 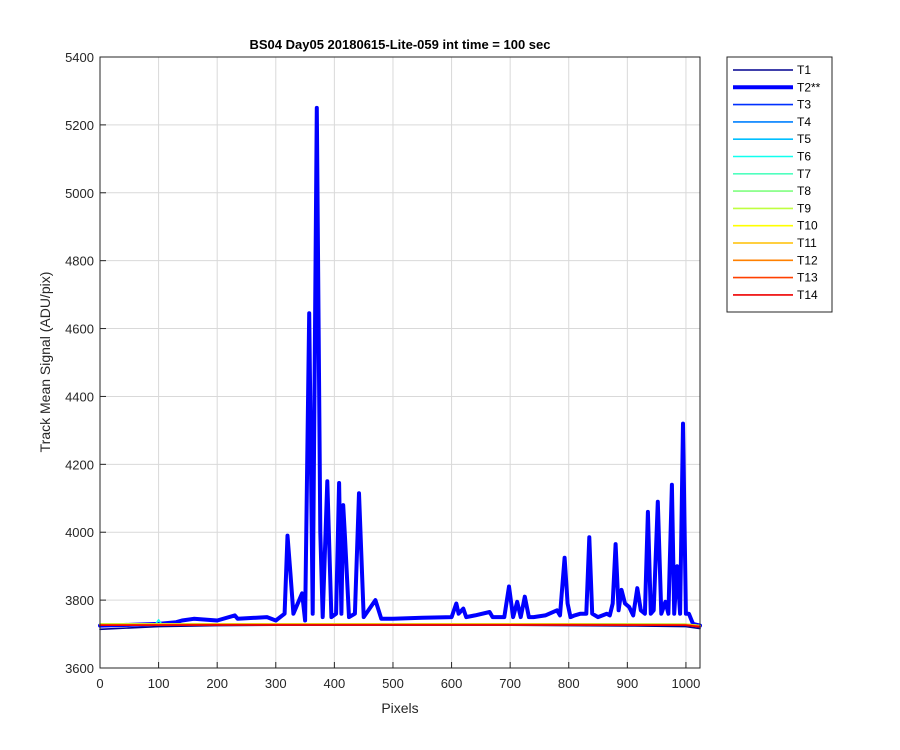 What do you see at coordinates (510, 683) in the screenshot?
I see `x-tick-label: 700` at bounding box center [510, 683].